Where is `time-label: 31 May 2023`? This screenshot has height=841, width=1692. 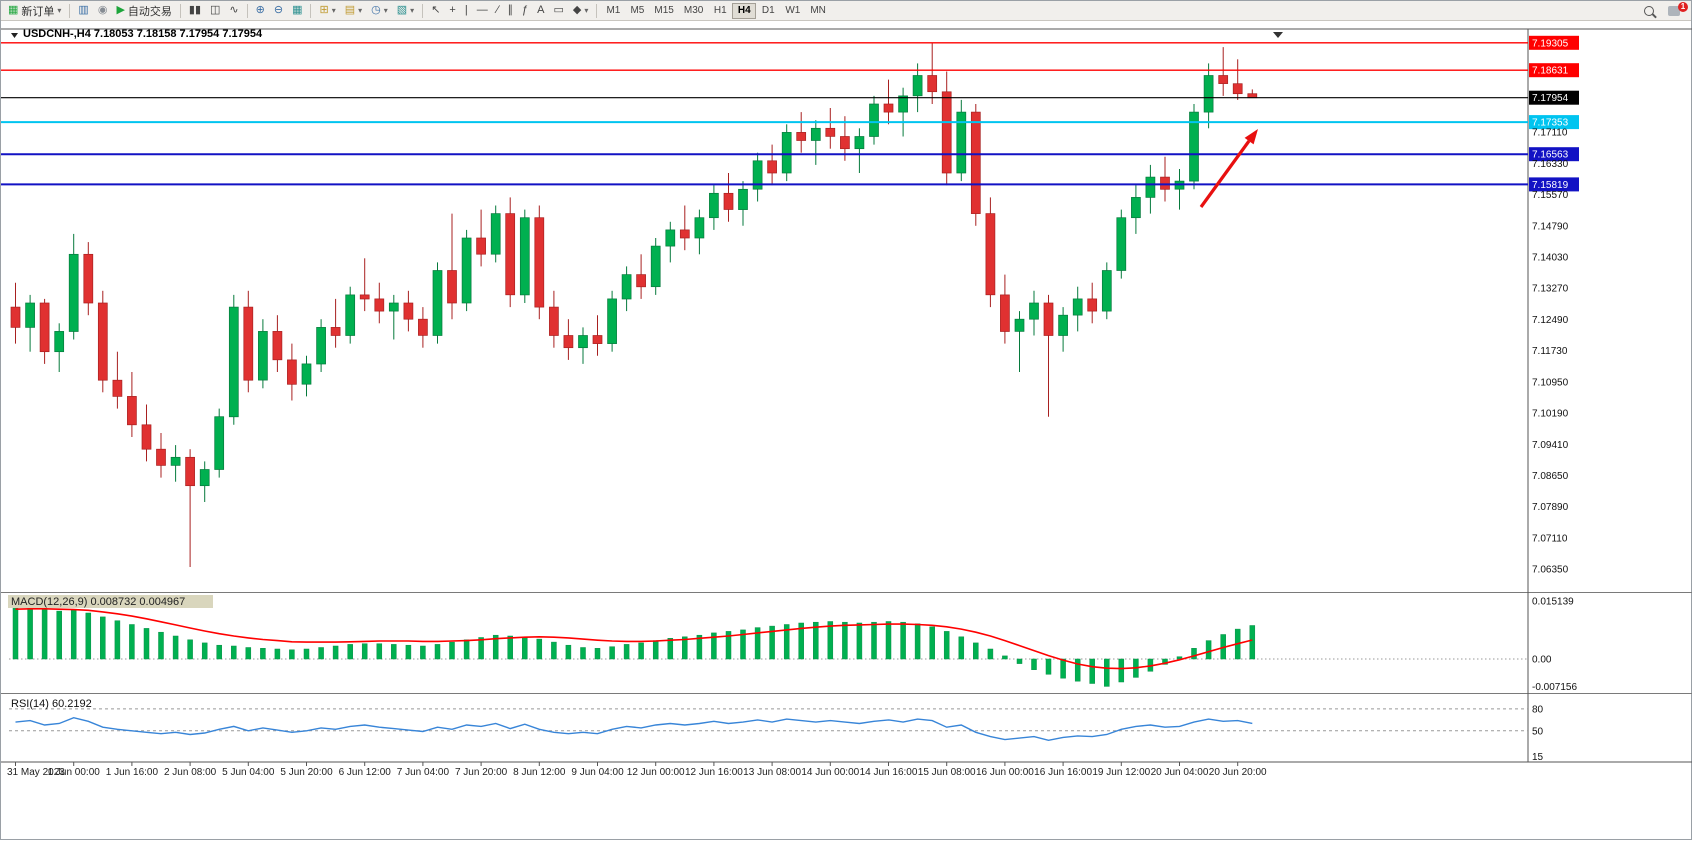
time-label: 31 May 2023 is located at coordinates (36, 772).